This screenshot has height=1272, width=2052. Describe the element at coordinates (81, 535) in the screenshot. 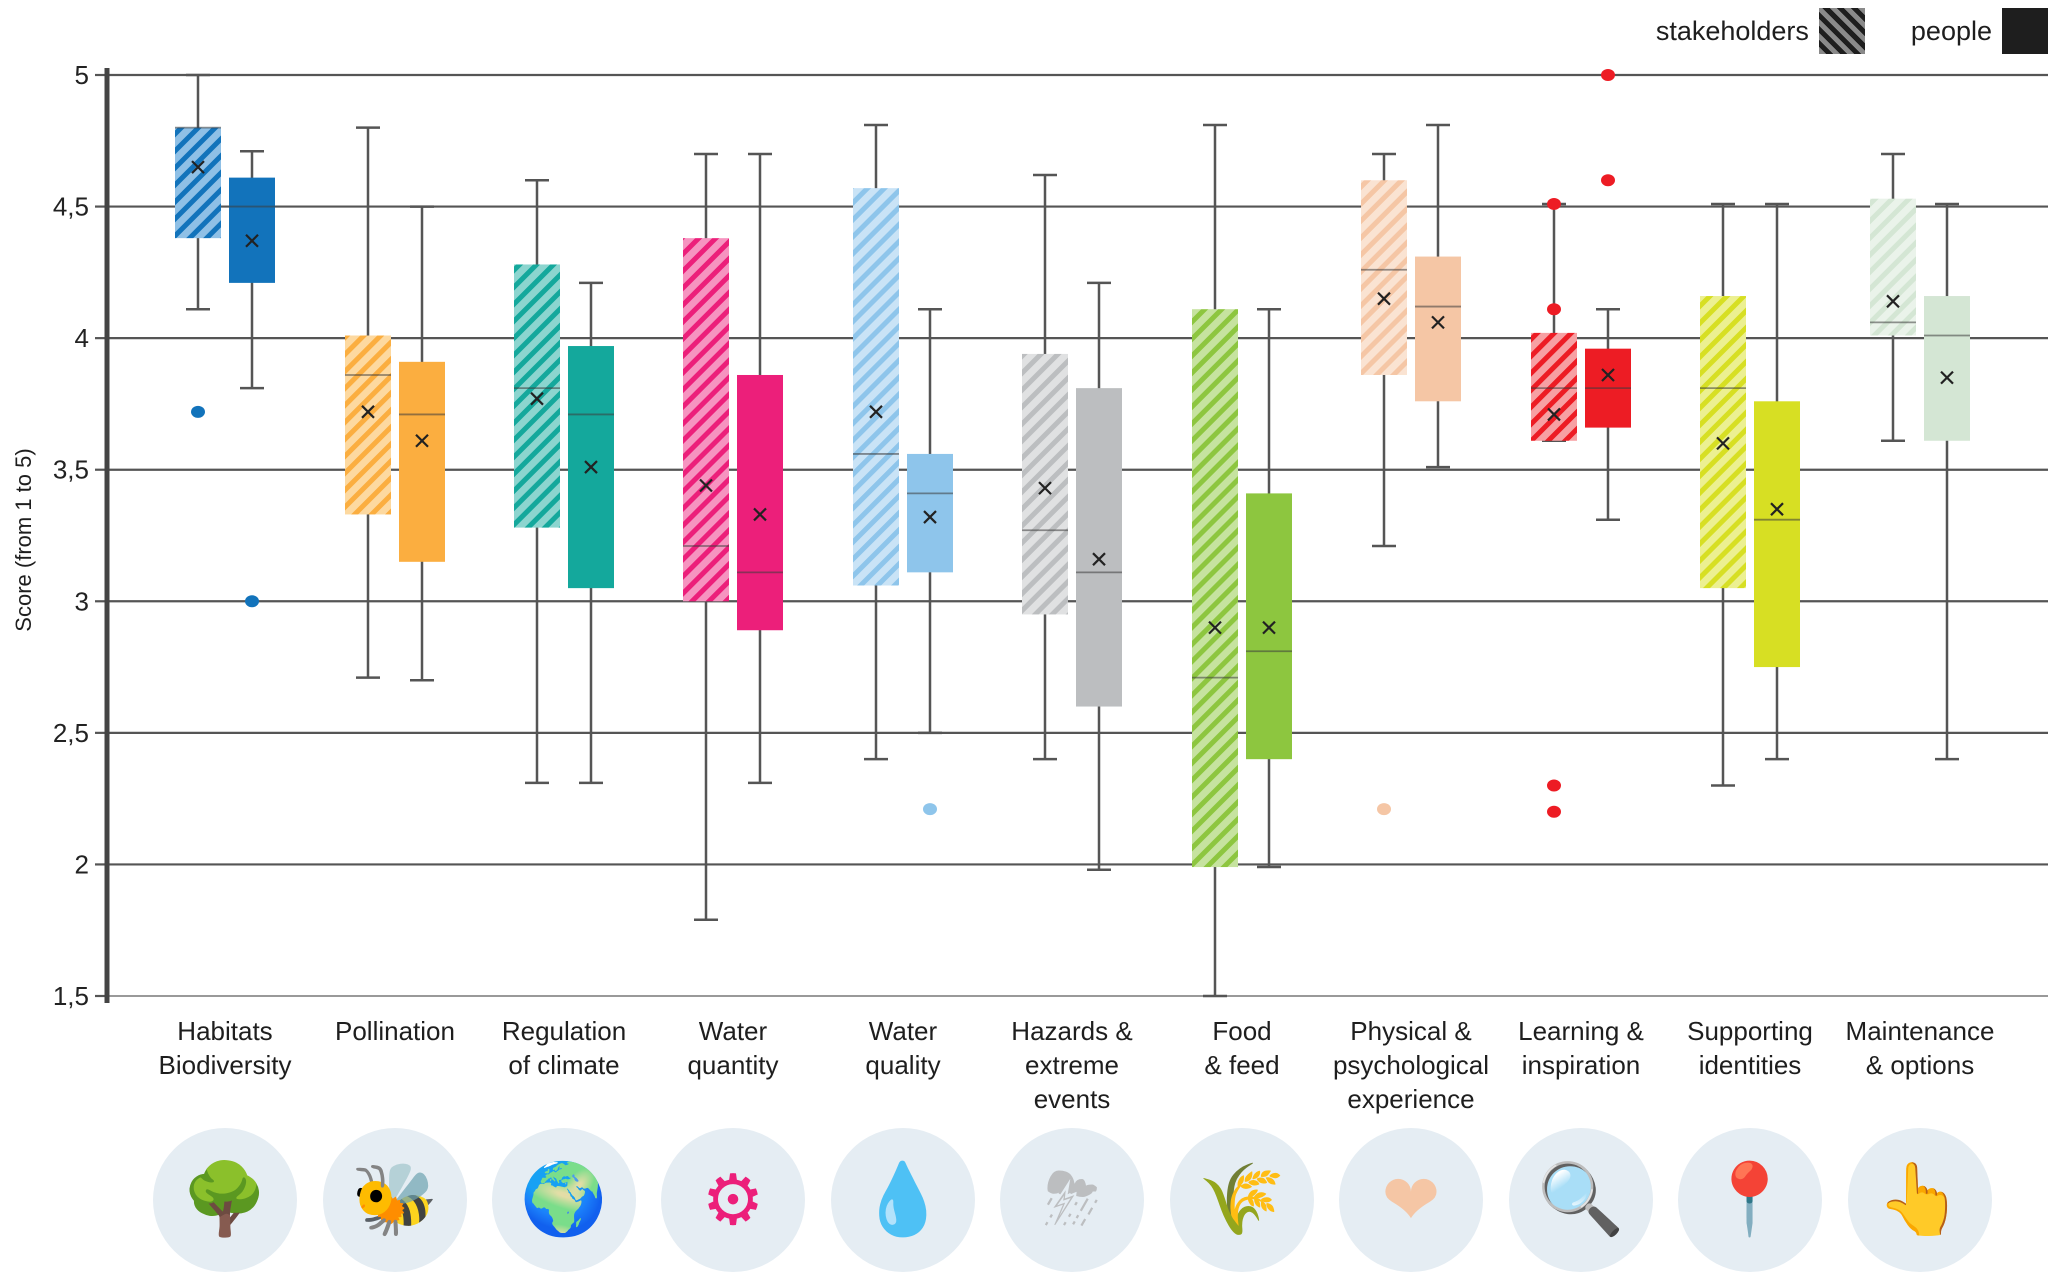

I see `y-axis: 1,5 2 2,5 3 3,5 4 4,5 5` at that location.